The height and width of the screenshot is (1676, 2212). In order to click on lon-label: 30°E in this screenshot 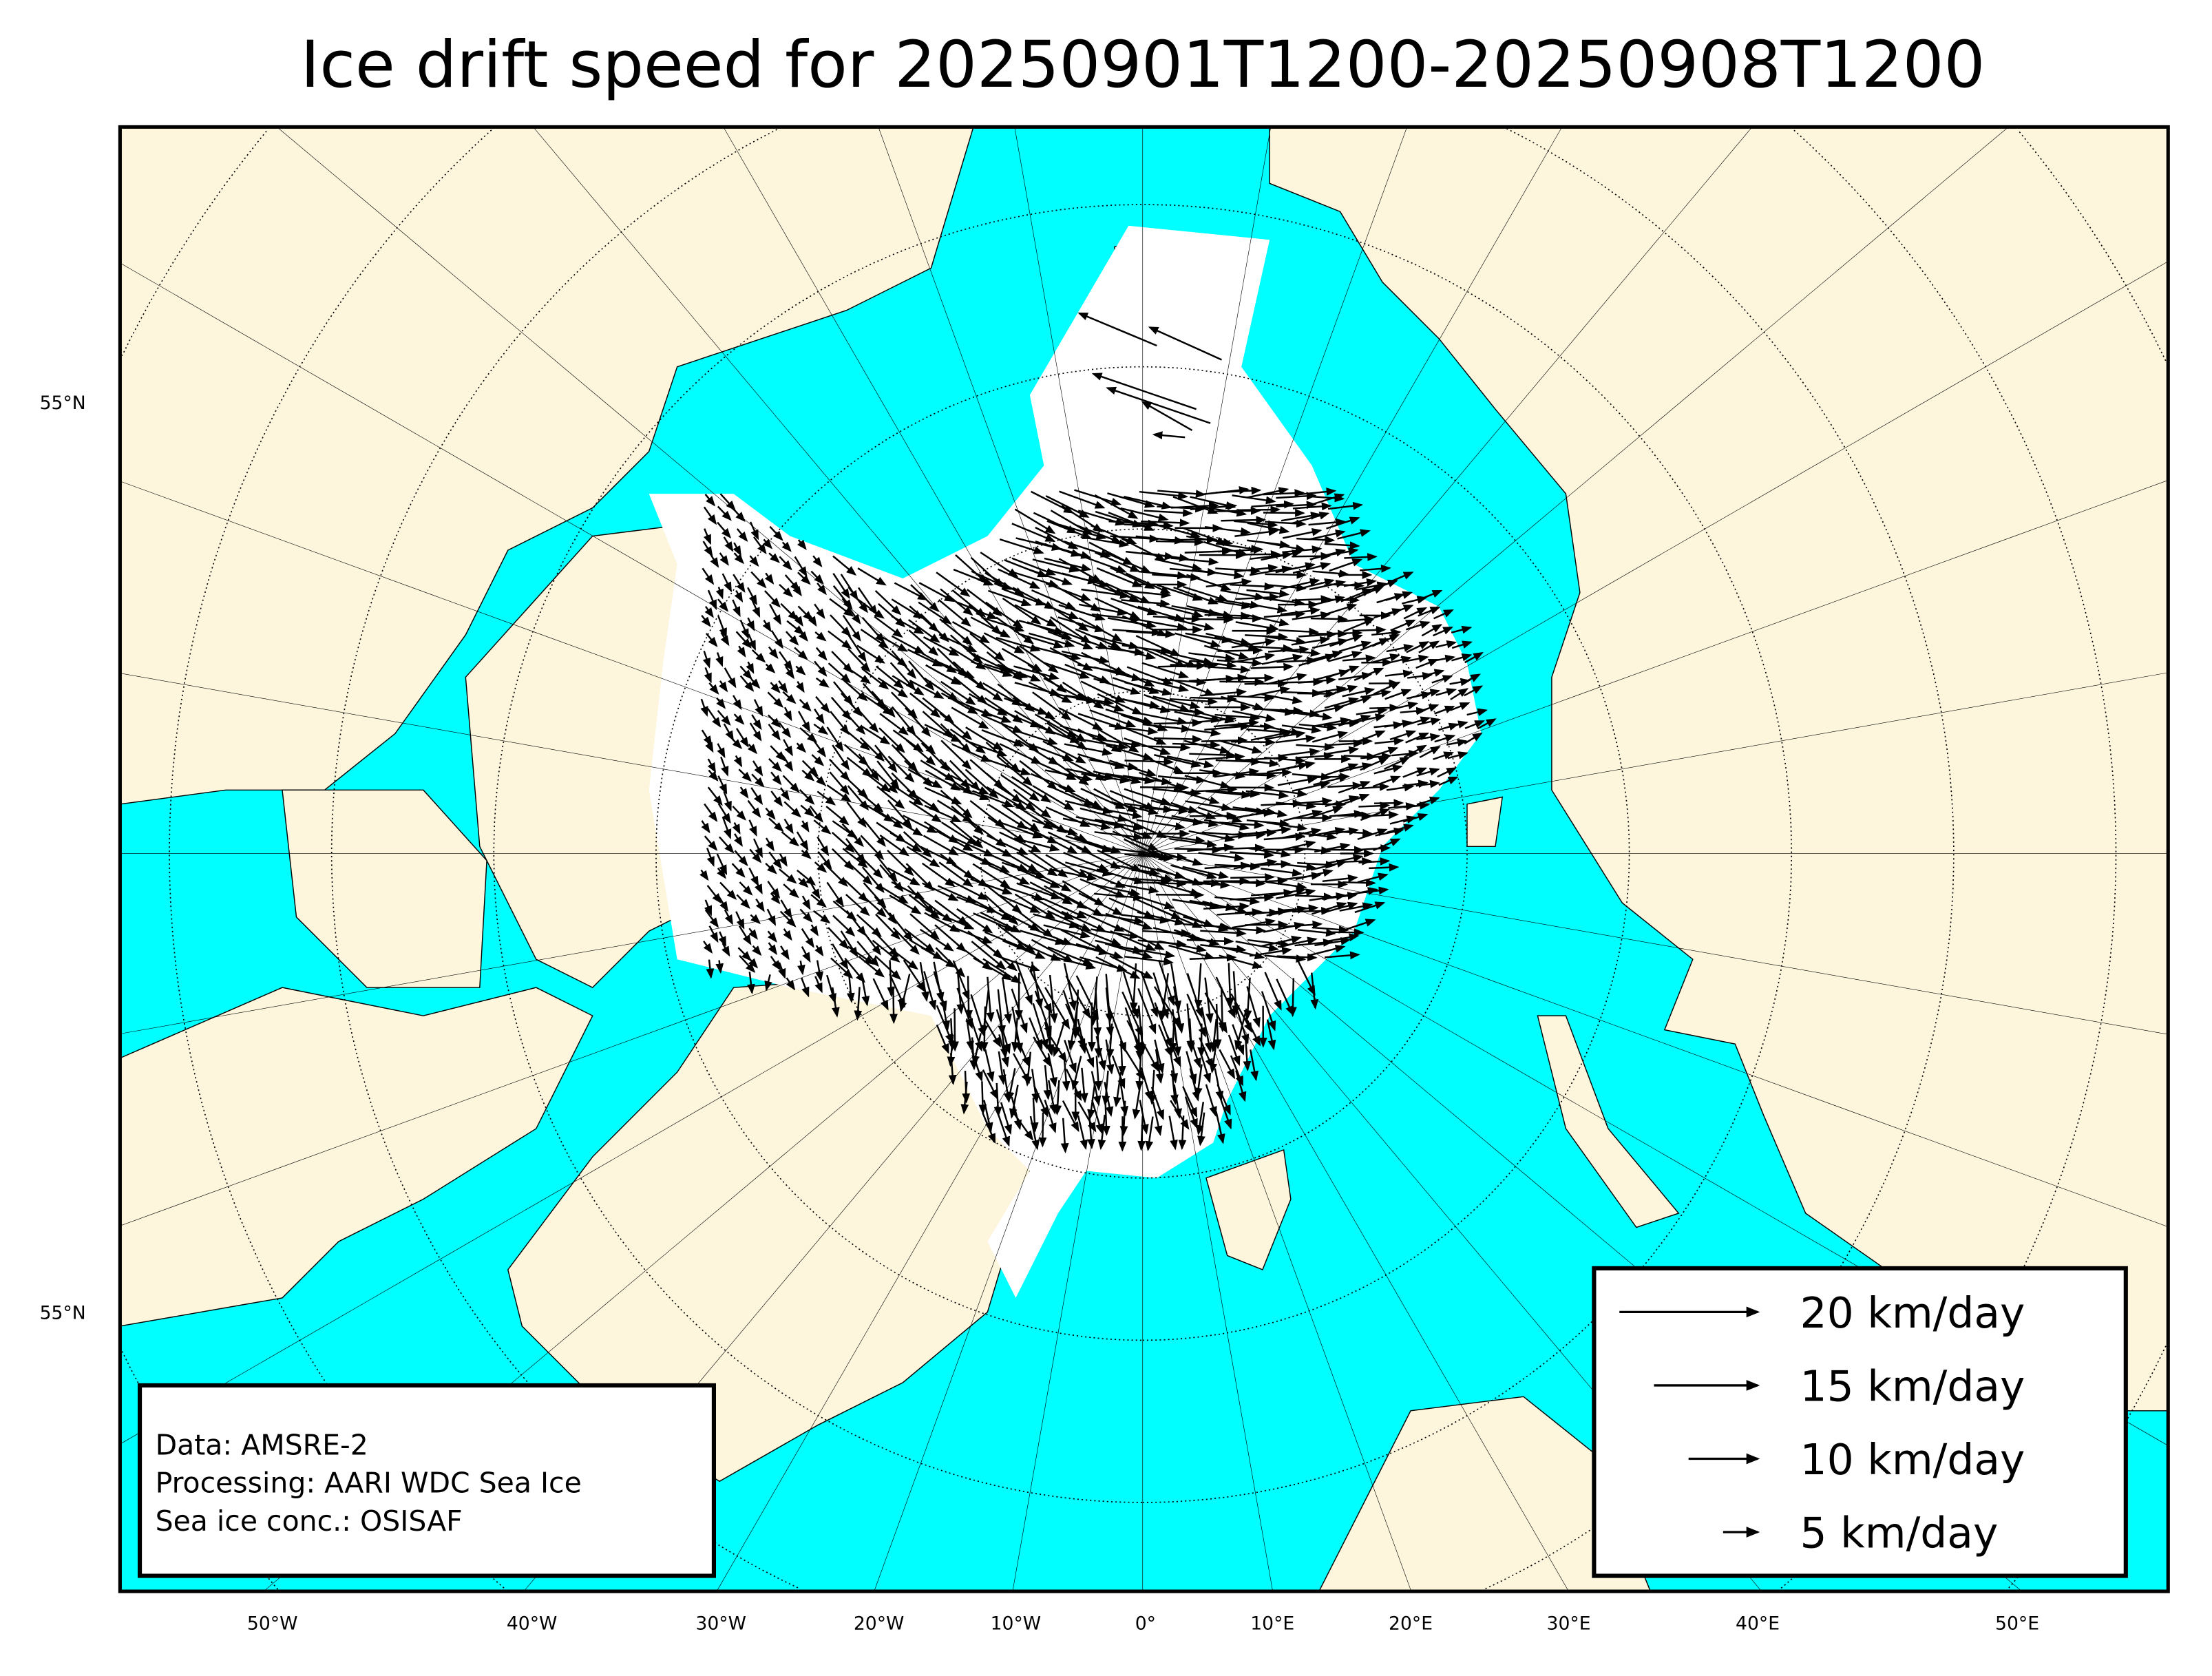, I will do `click(1569, 1624)`.